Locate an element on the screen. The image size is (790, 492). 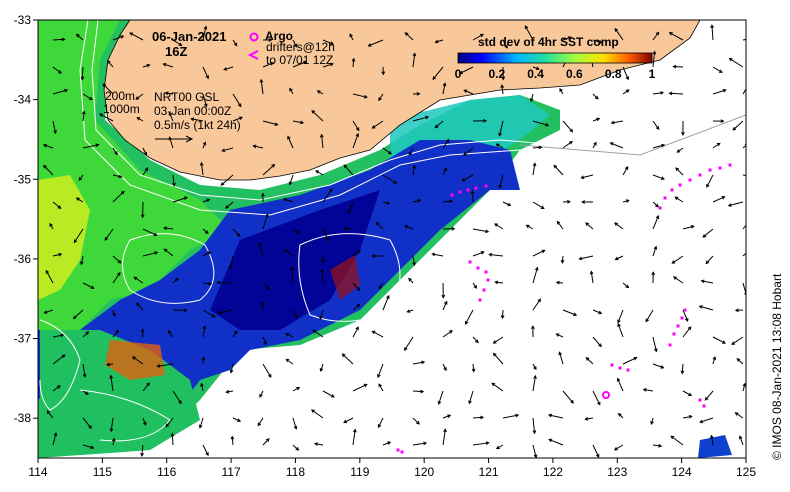
y-axis: -33 -34 -35 -36 -37 -38 is located at coordinates (26, 219).